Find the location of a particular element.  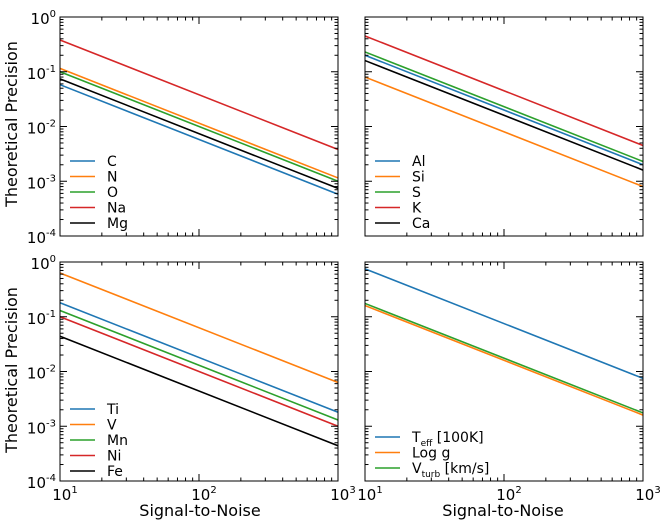

legend-label: Mg is located at coordinates (117, 224).